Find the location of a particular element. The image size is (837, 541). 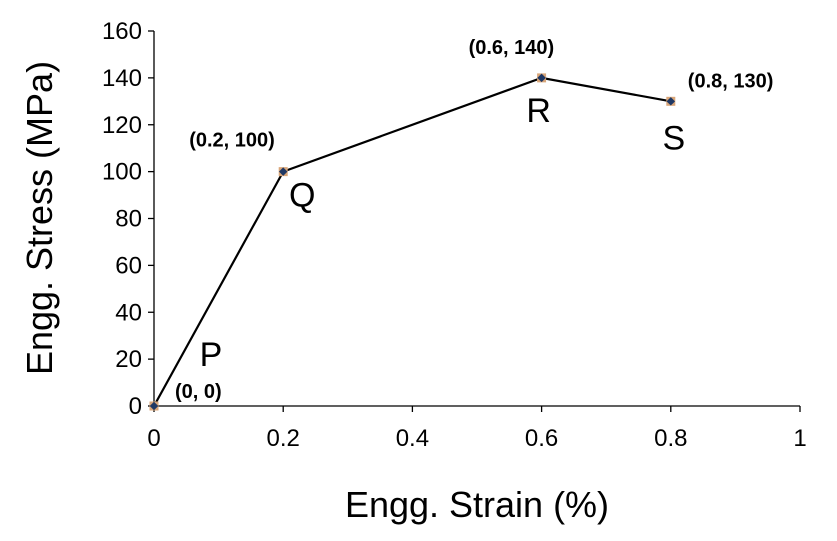

x-tick-label: 0.2 is located at coordinates (283, 438).